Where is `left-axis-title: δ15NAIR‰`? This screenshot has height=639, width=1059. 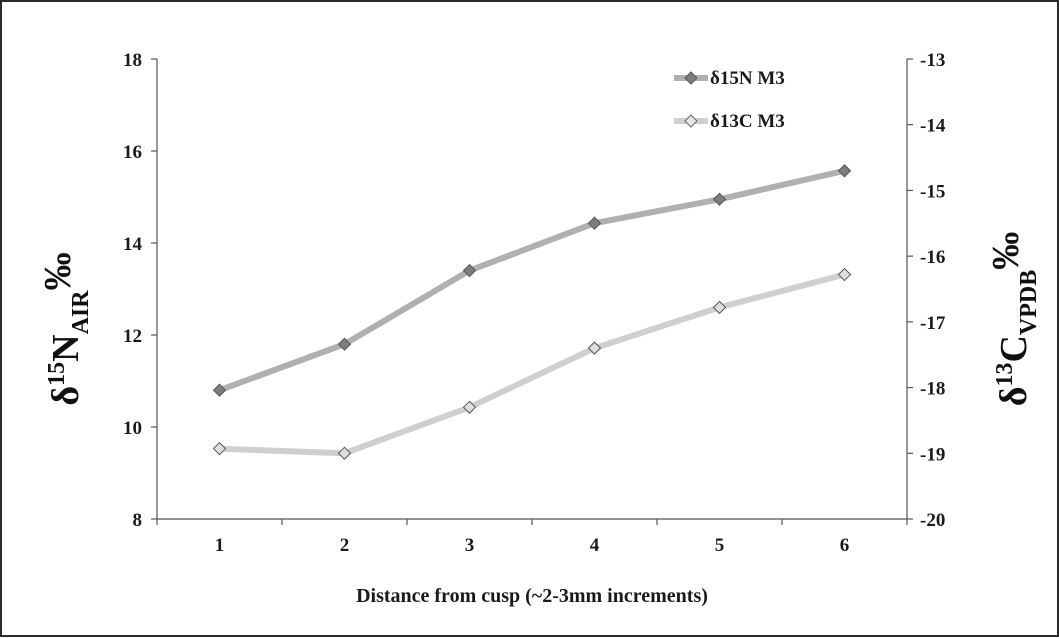
left-axis-title: δ15NAIR‰ is located at coordinates (65, 328).